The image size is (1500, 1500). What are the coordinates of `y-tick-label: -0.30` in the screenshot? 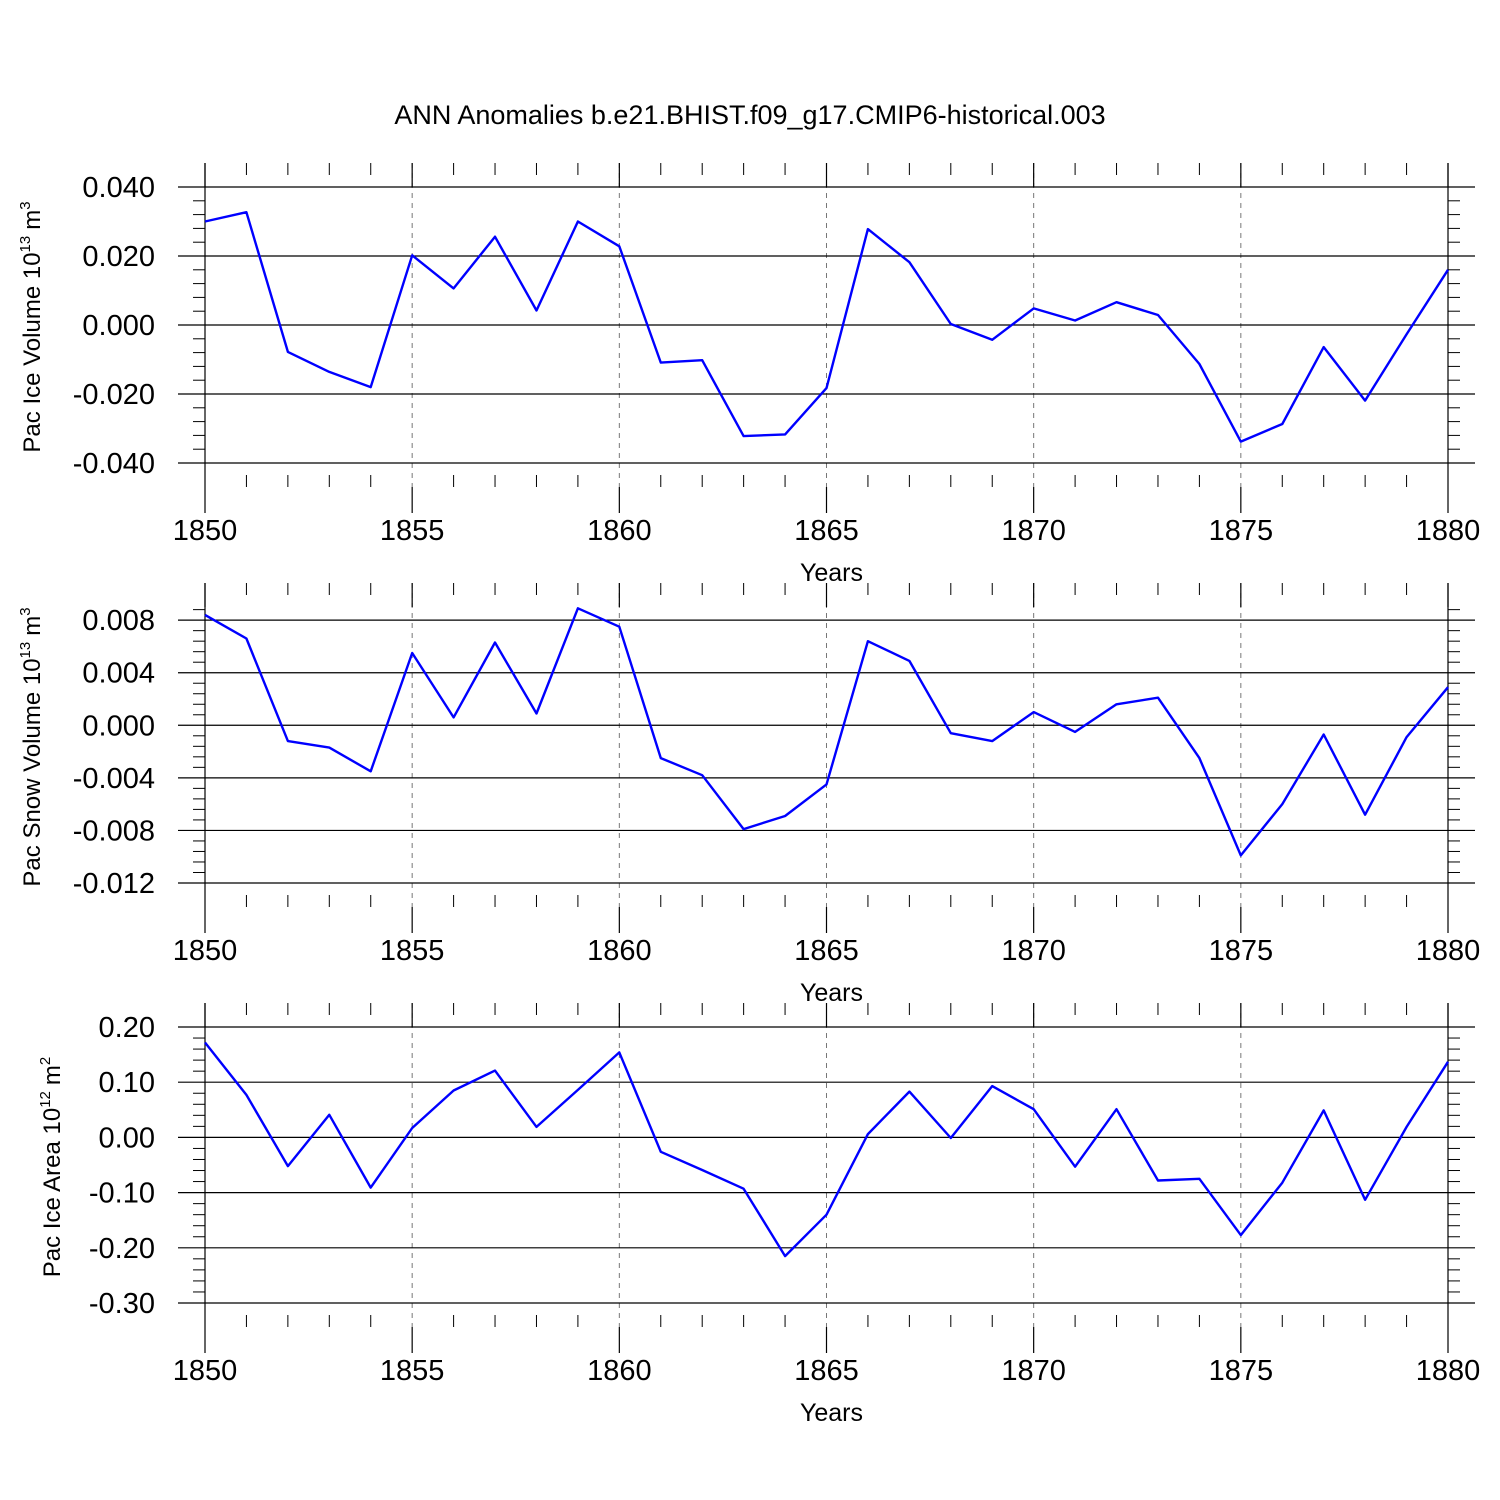 It's located at (122, 1304).